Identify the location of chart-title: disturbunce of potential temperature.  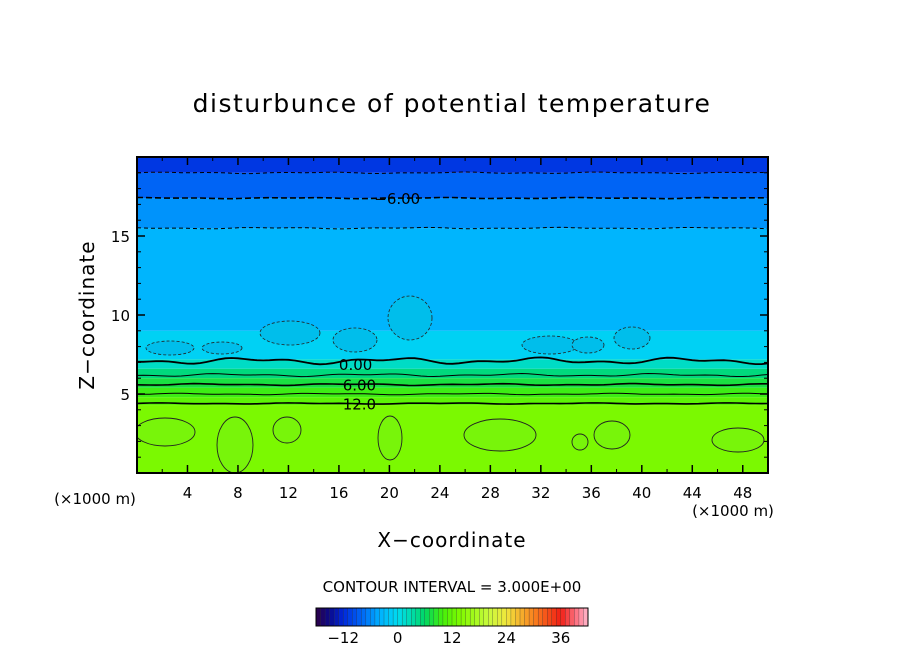
(452, 103).